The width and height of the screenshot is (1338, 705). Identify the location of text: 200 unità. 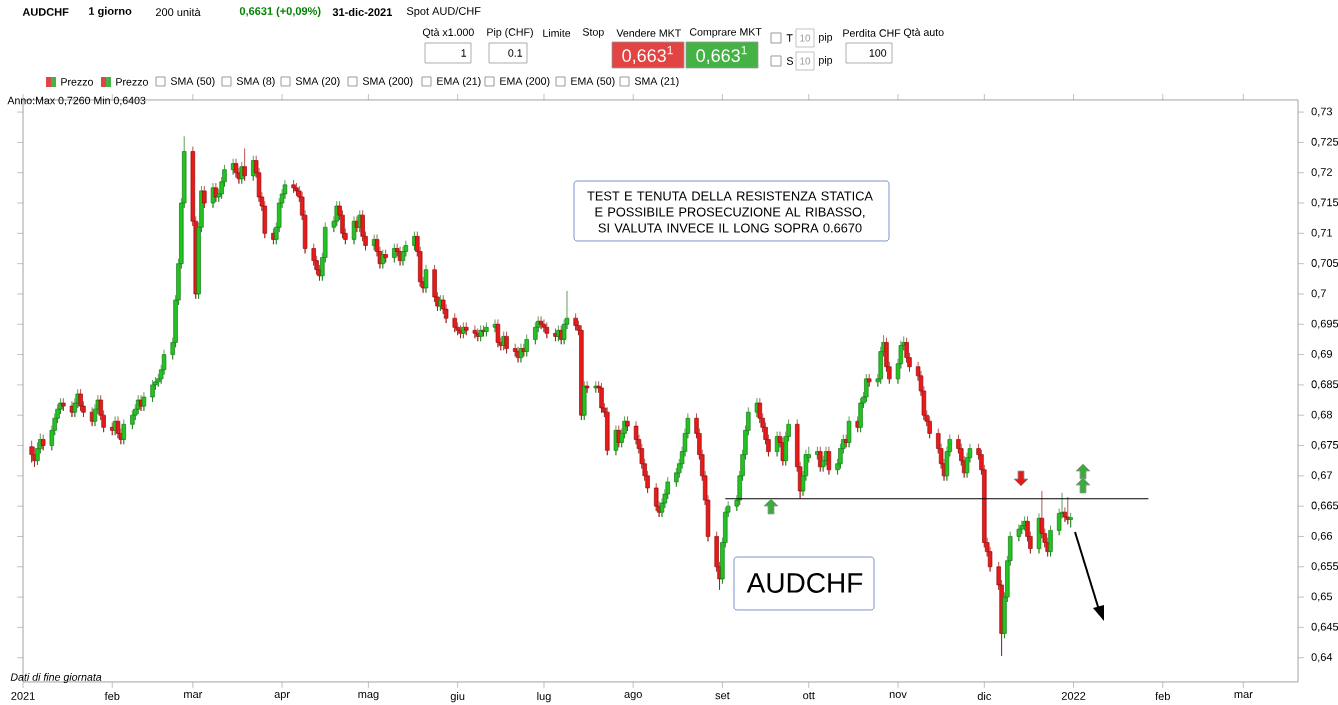
(178, 12).